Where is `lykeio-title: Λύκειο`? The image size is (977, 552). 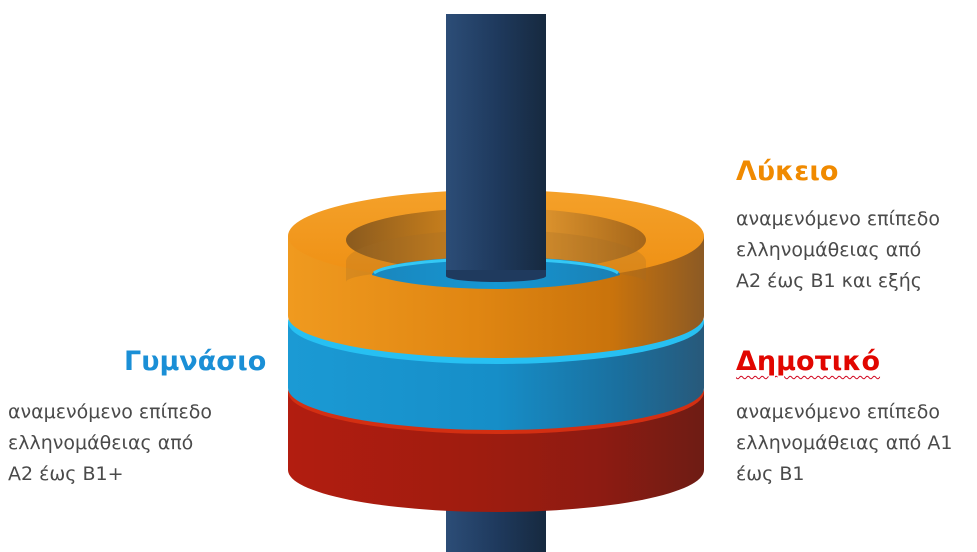
lykeio-title: Λύκειο is located at coordinates (787, 171).